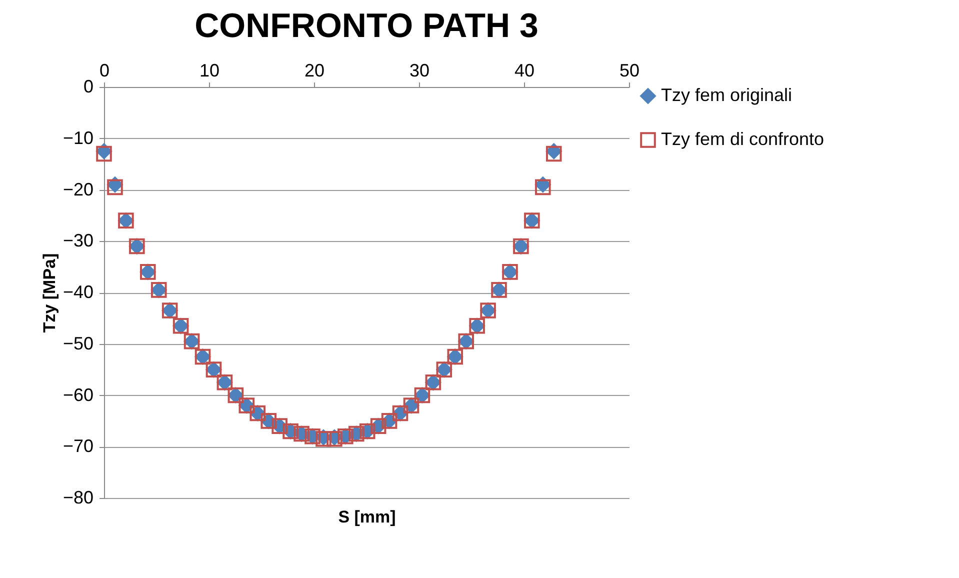  Describe the element at coordinates (726, 95) in the screenshot. I see `legend-label: Tzy fem originali` at that location.